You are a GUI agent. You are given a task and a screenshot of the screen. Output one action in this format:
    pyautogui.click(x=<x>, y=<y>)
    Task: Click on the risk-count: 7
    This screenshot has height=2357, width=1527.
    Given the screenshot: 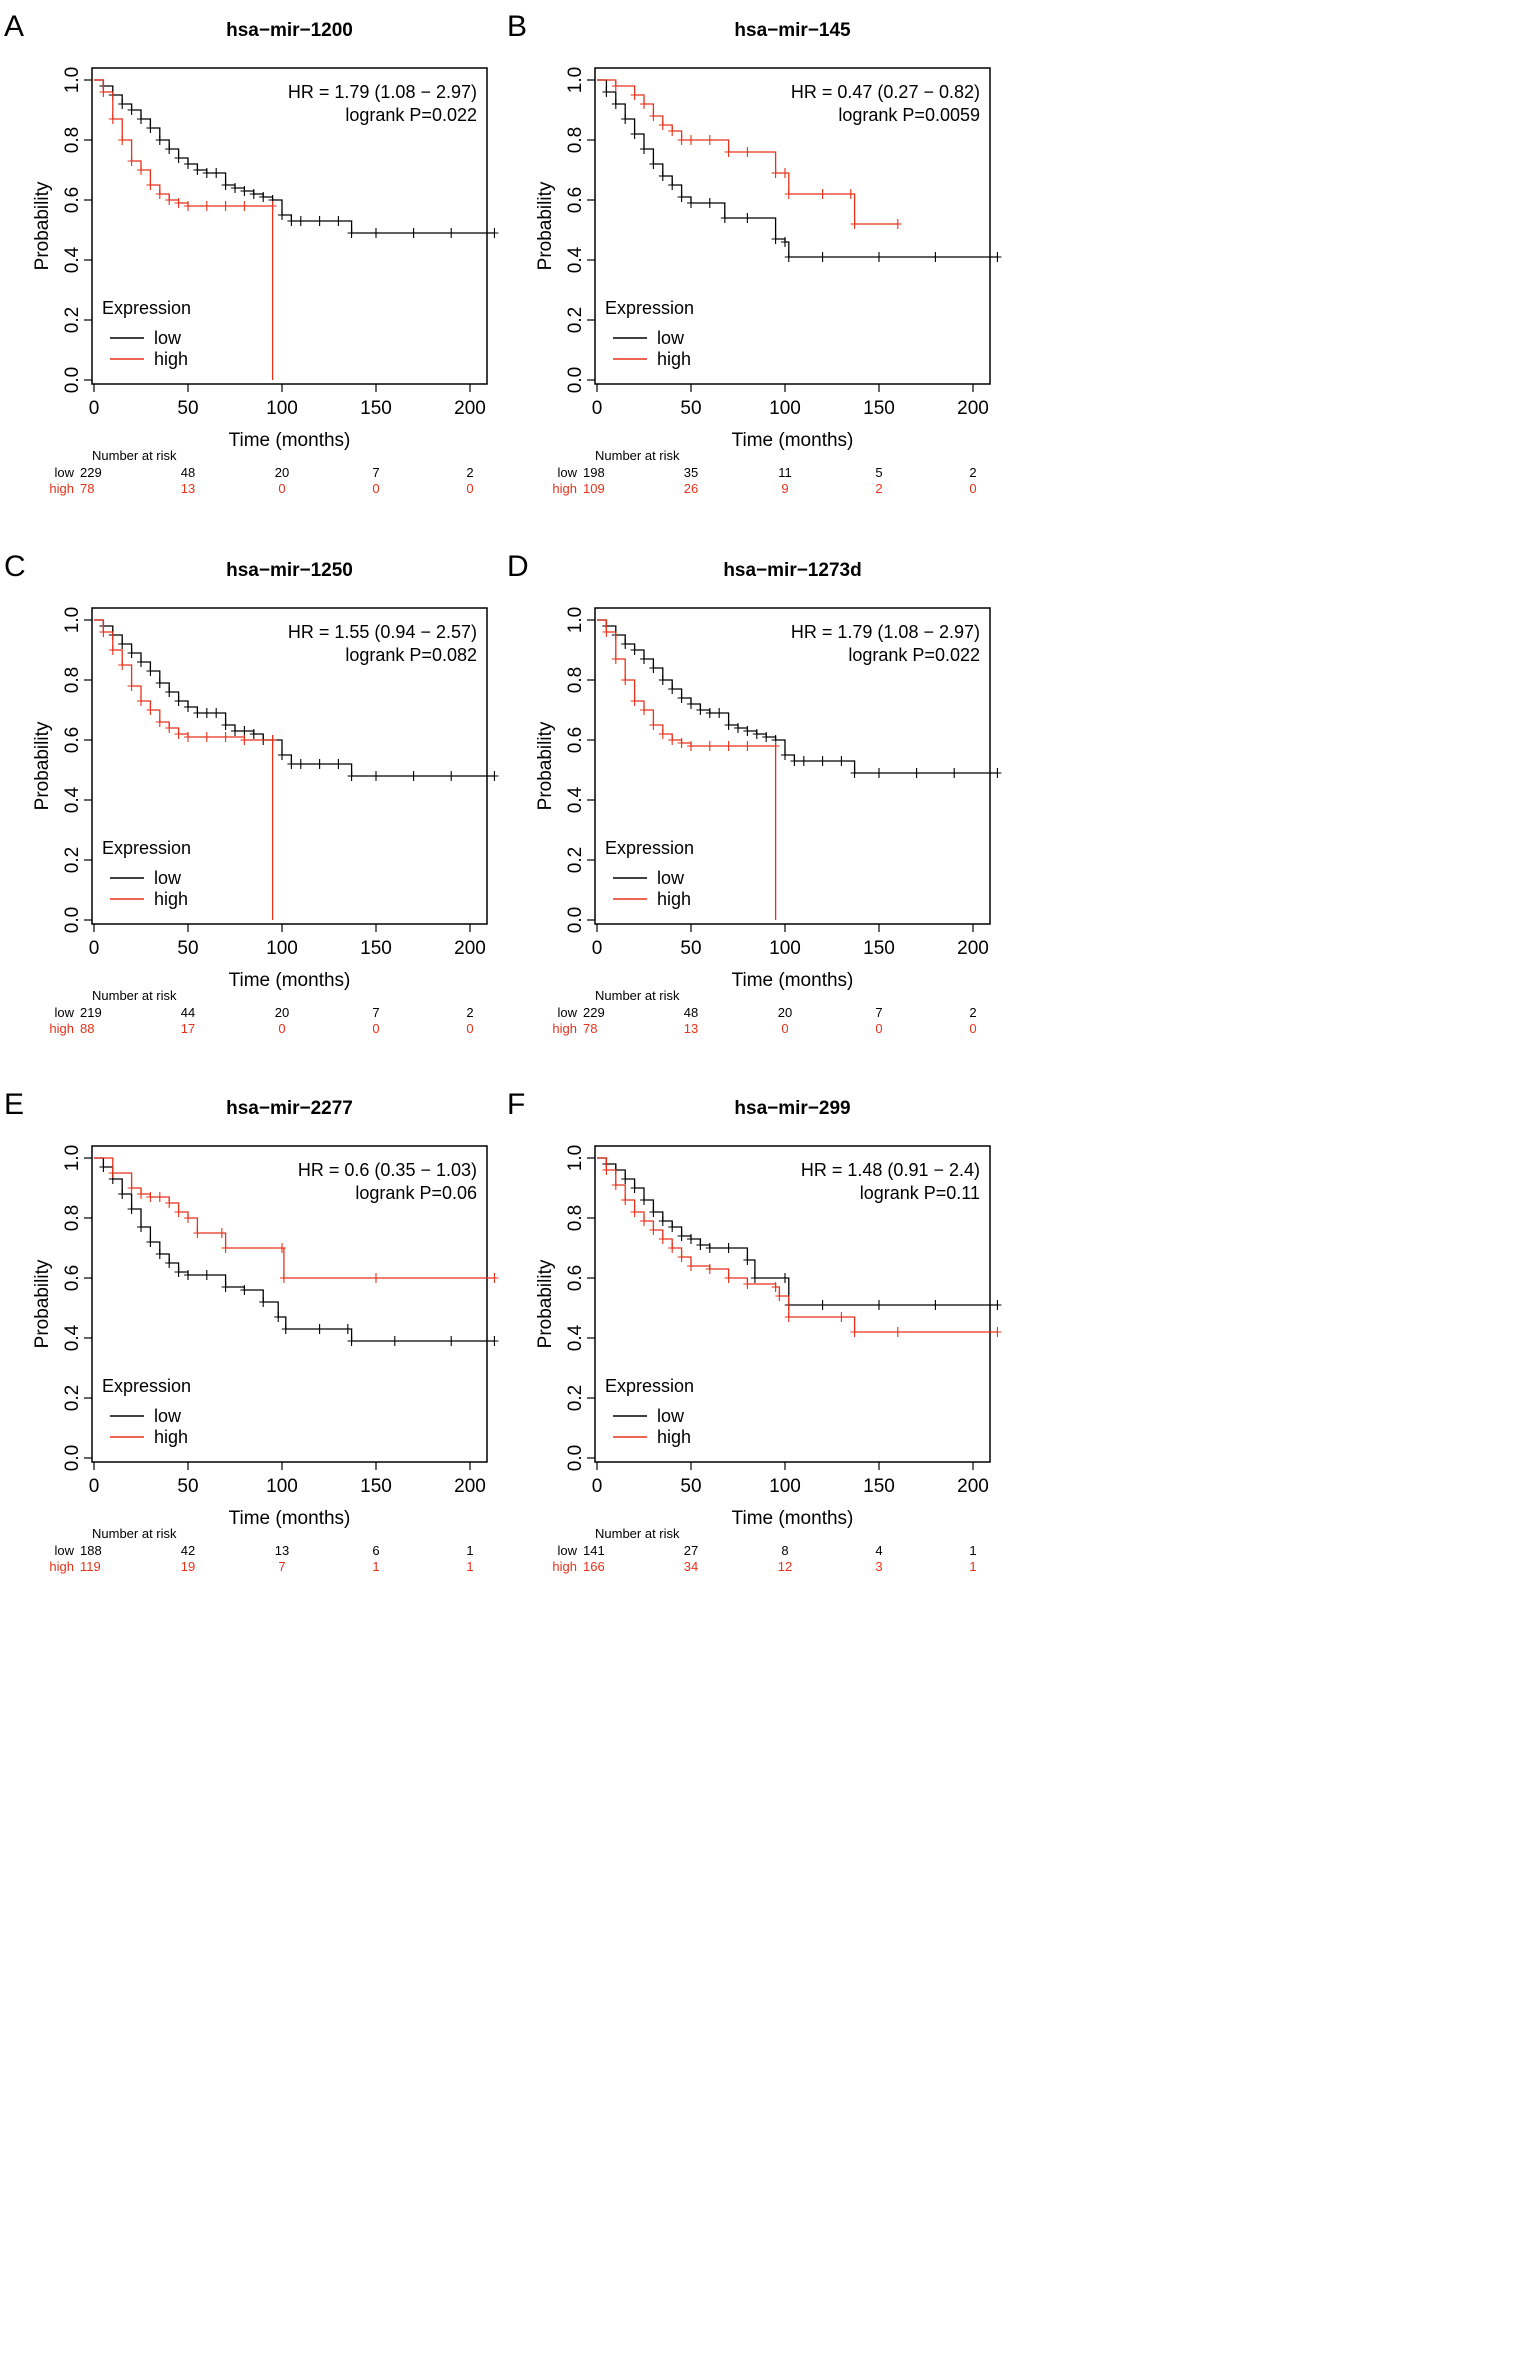 What is the action you would take?
    pyautogui.click(x=375, y=1012)
    